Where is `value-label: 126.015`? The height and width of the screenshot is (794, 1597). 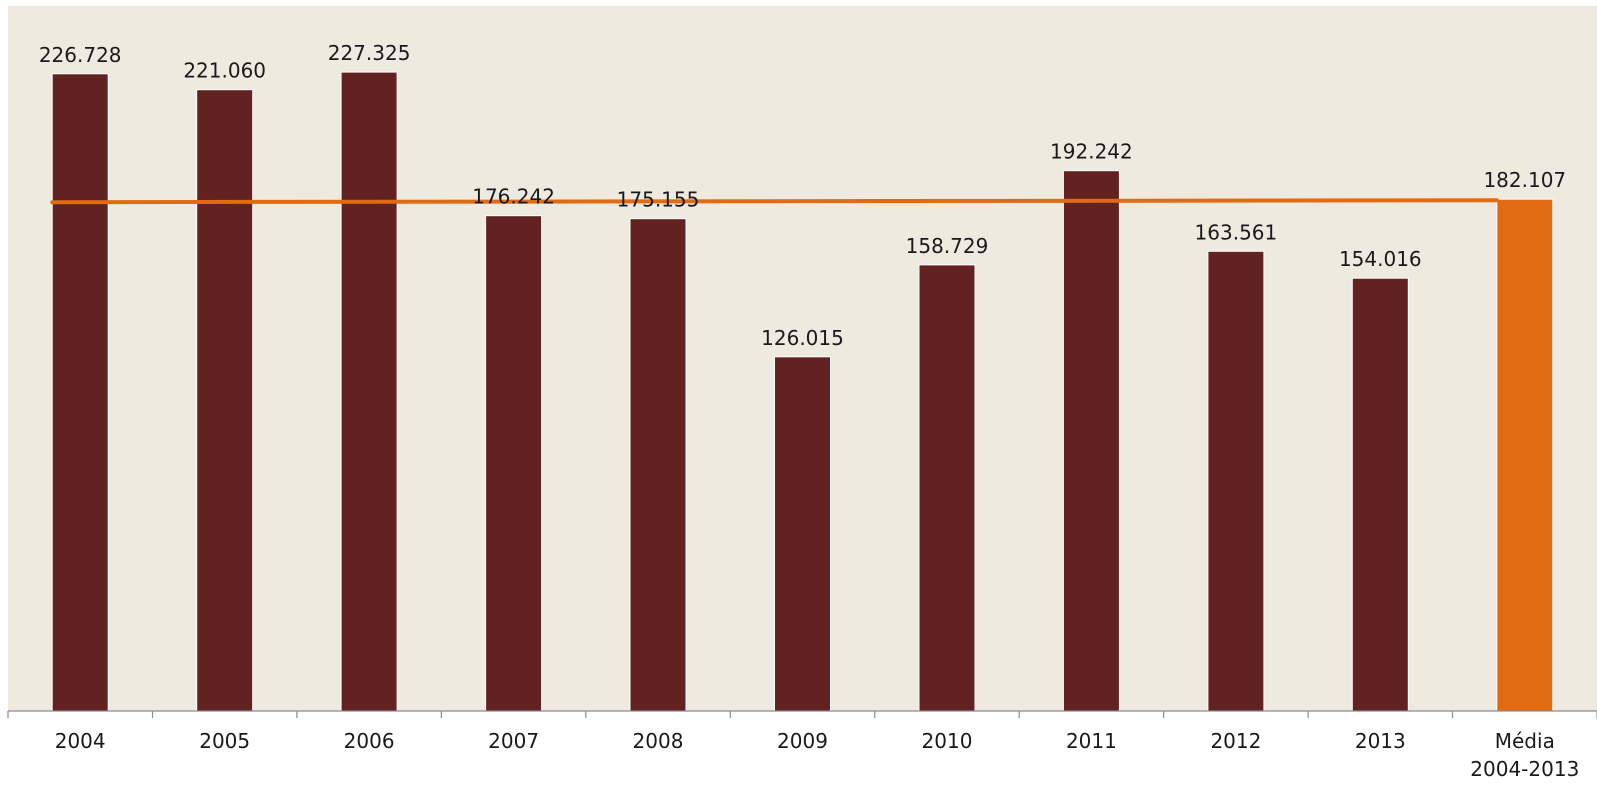
value-label: 126.015 is located at coordinates (802, 338).